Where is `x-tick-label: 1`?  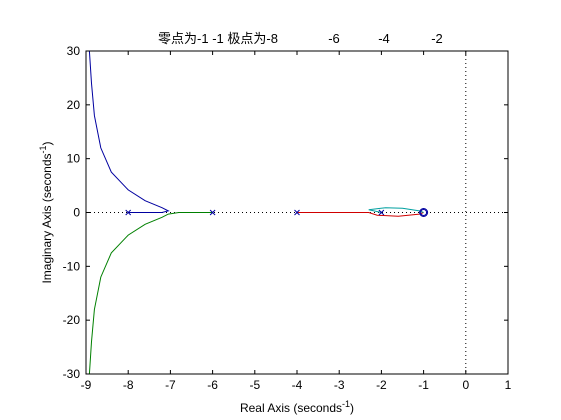 x-tick-label: 1 is located at coordinates (508, 385).